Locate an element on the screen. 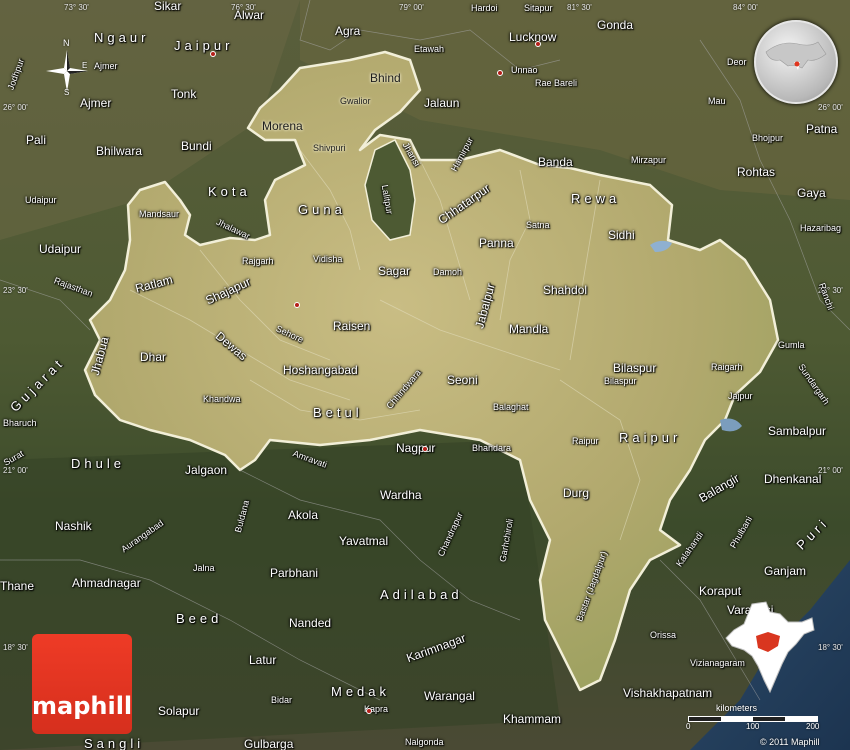 This screenshot has width=850, height=750. place-label: Jalaun is located at coordinates (442, 103).